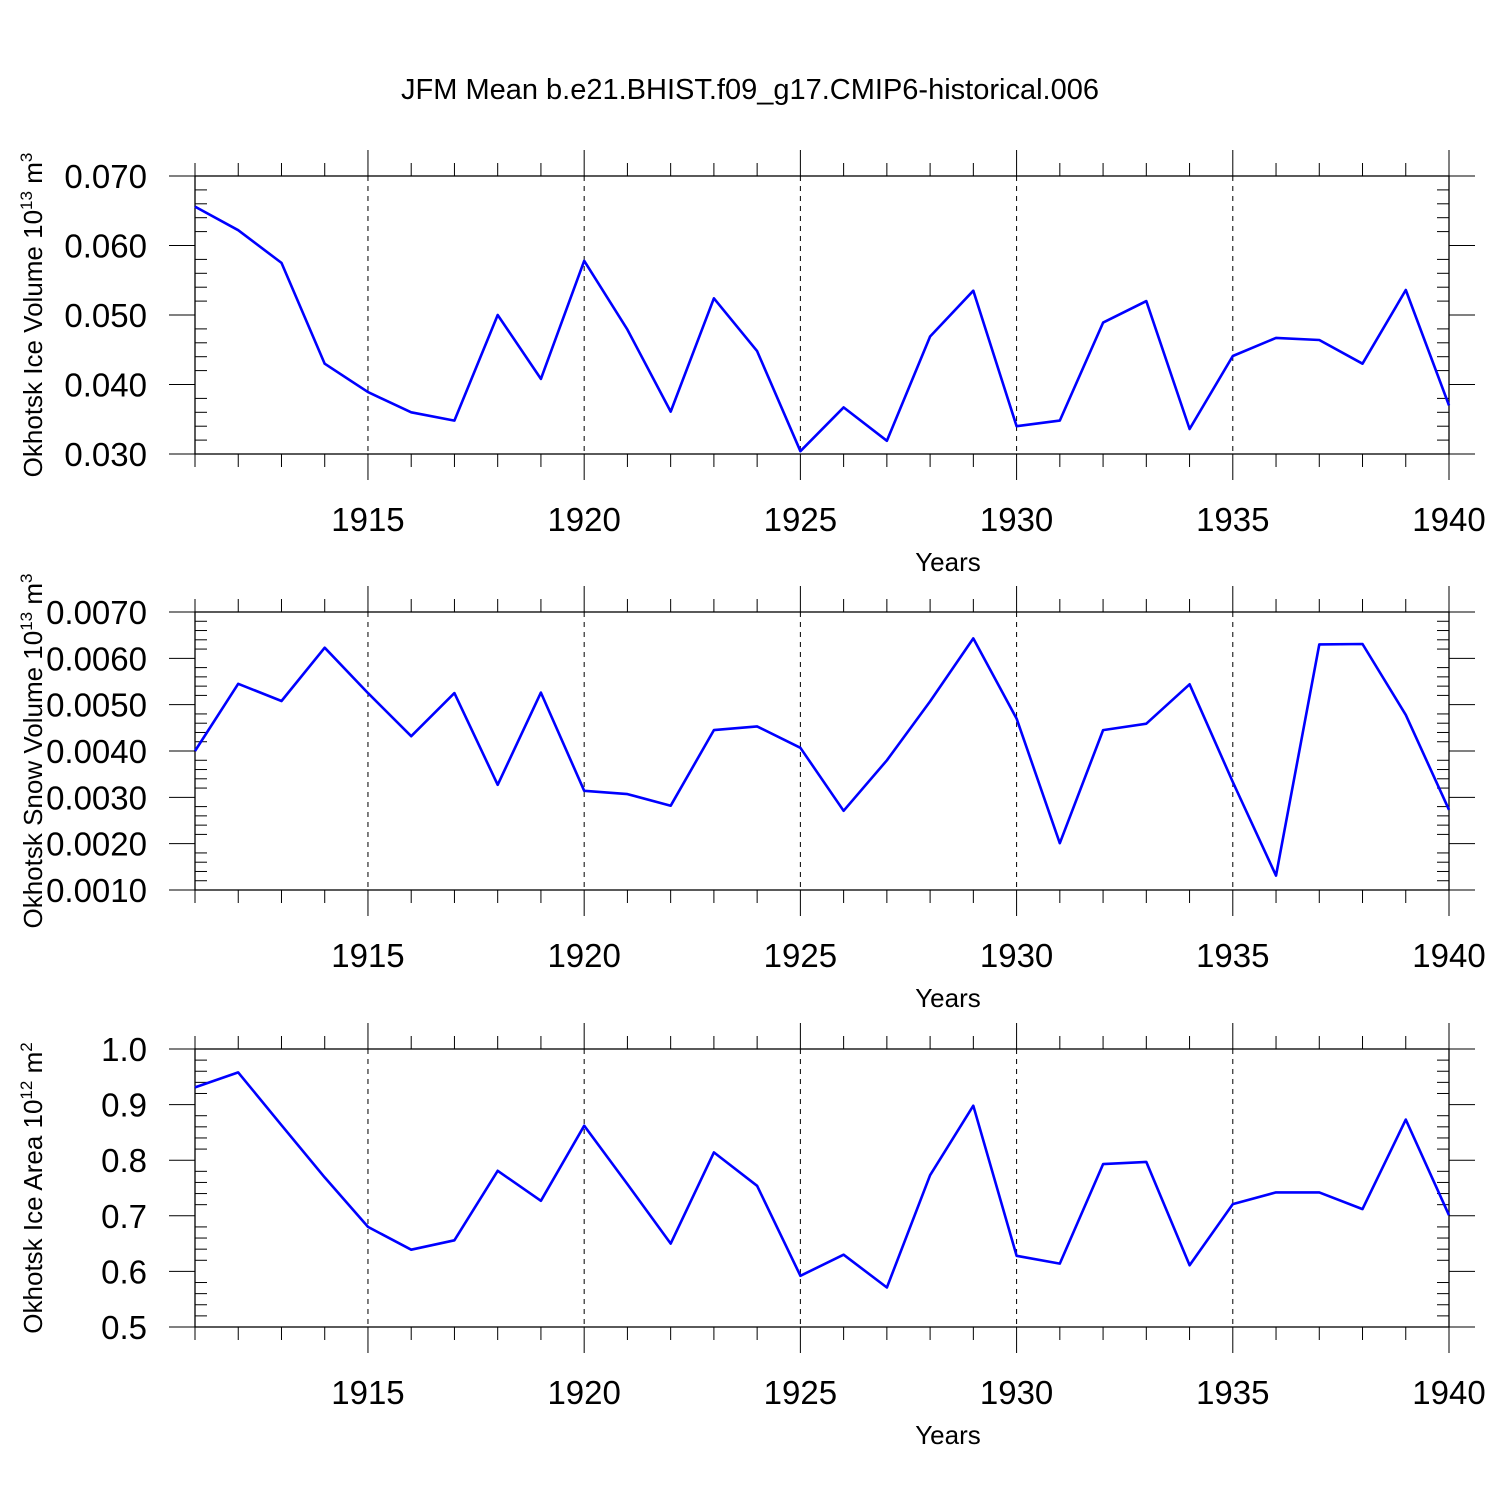  Describe the element at coordinates (105, 454) in the screenshot. I see `y-tick-label: 0.030` at that location.